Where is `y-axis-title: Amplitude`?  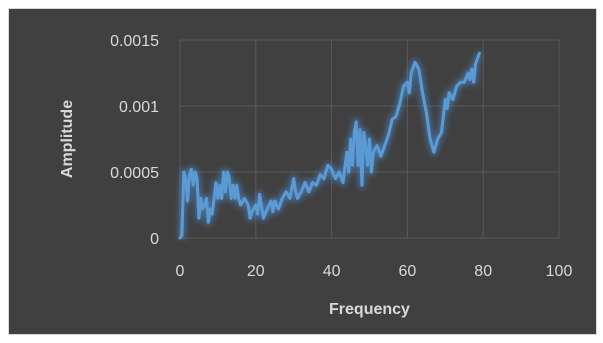 y-axis-title: Amplitude is located at coordinates (67, 139).